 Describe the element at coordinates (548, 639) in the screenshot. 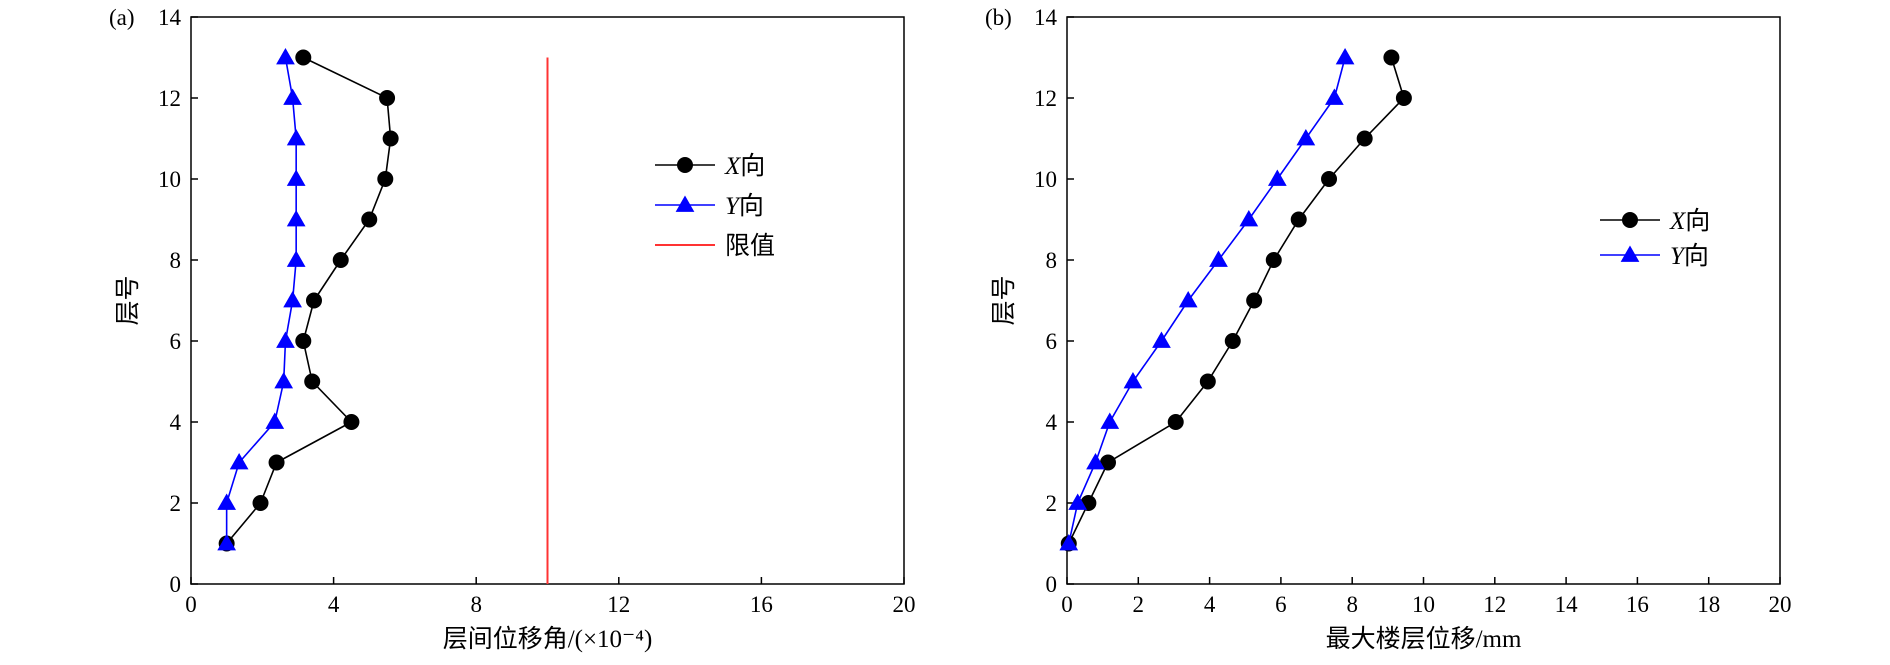

I see `x-axis-label: 层间位移角/(×10⁻⁴)` at that location.